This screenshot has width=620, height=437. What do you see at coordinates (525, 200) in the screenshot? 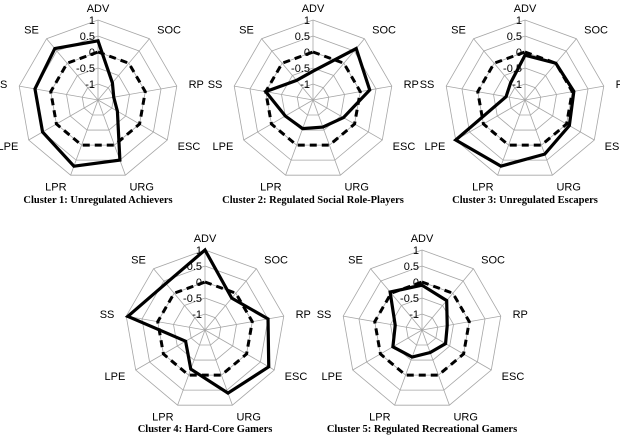
I see `chart-caption: Cluster 3: Unregulated Escapers` at bounding box center [525, 200].